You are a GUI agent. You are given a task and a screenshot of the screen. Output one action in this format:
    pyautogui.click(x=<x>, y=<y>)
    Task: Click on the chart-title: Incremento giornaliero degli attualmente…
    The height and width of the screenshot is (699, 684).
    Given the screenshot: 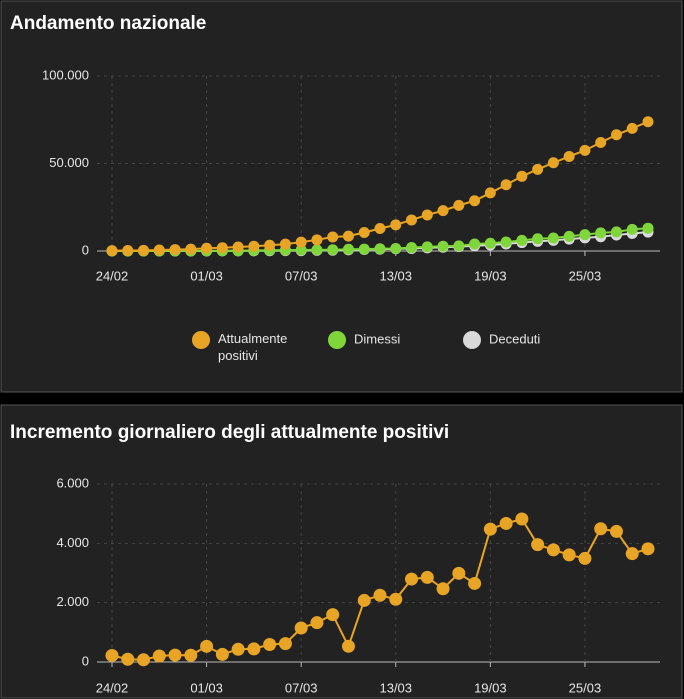 What is the action you would take?
    pyautogui.click(x=229, y=432)
    